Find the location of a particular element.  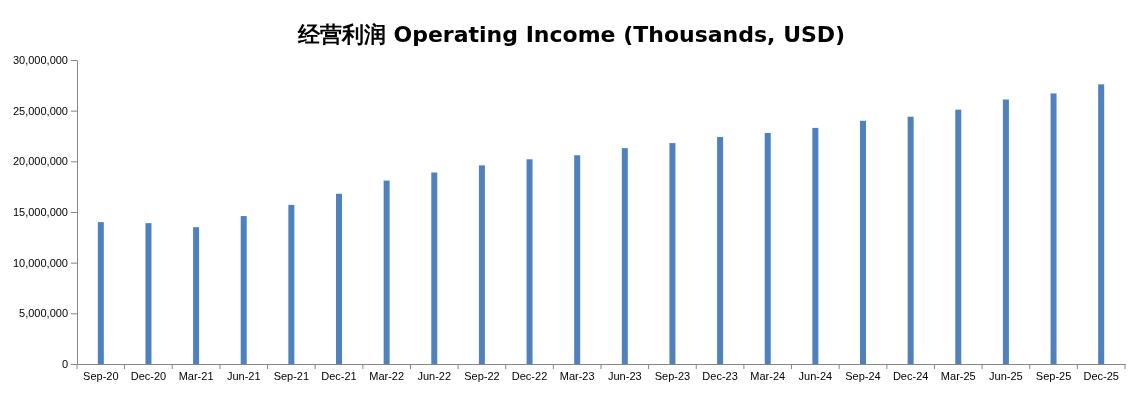

x-tick-label: Dec-23 is located at coordinates (720, 375).